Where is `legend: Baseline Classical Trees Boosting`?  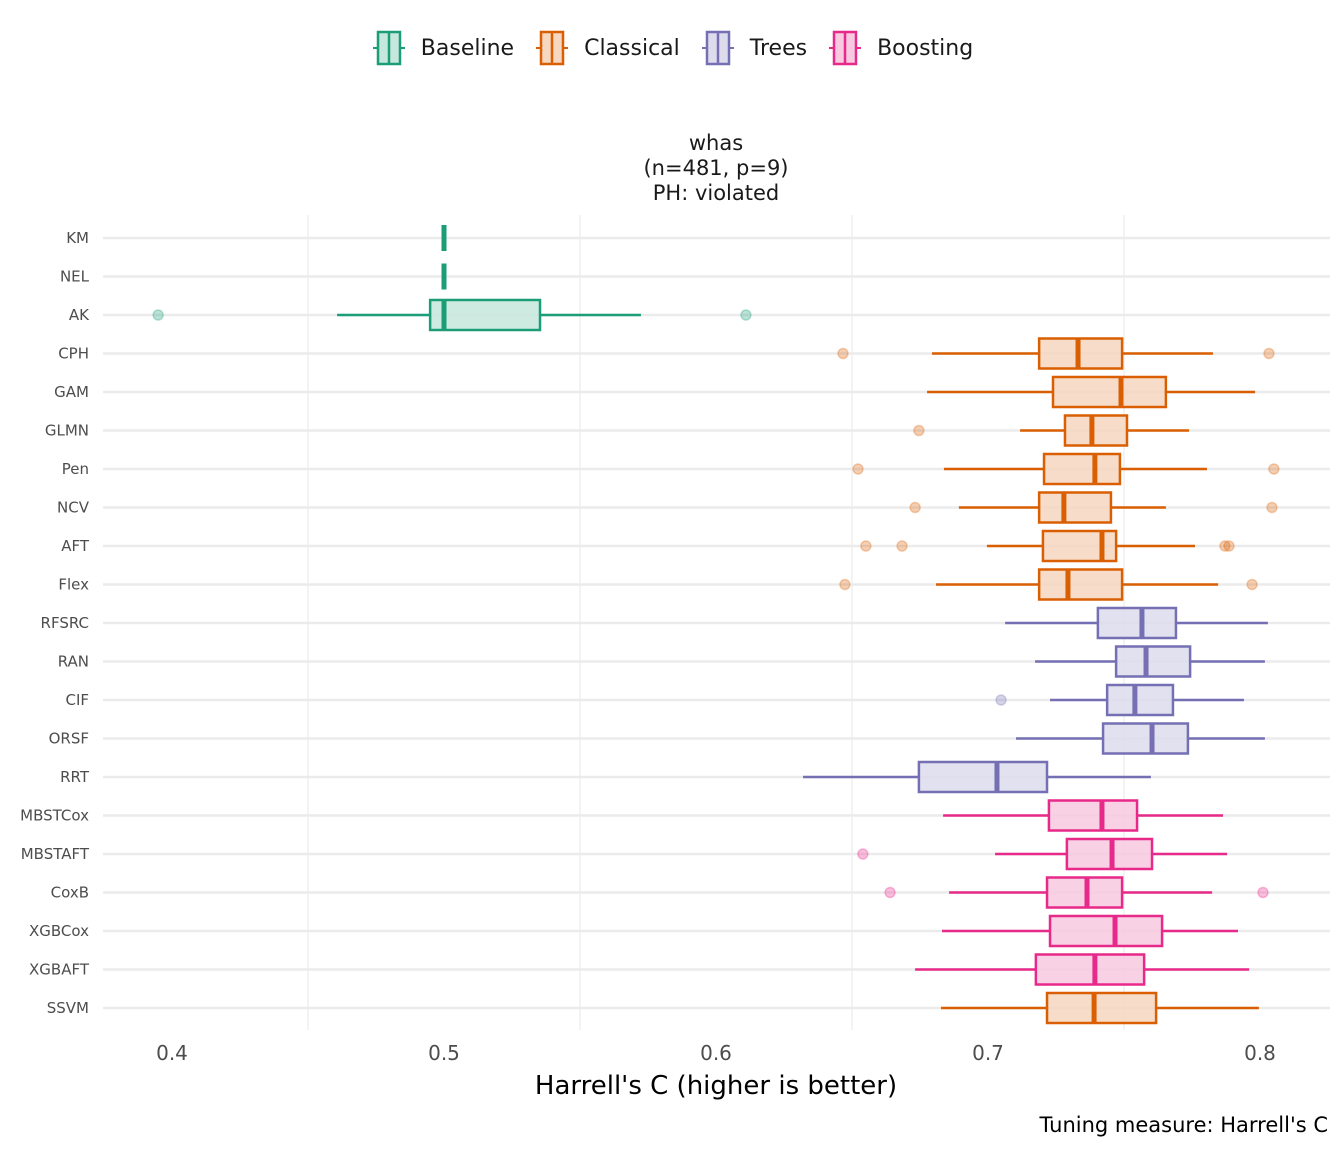
legend: Baseline Classical Trees Boosting is located at coordinates (672, 48).